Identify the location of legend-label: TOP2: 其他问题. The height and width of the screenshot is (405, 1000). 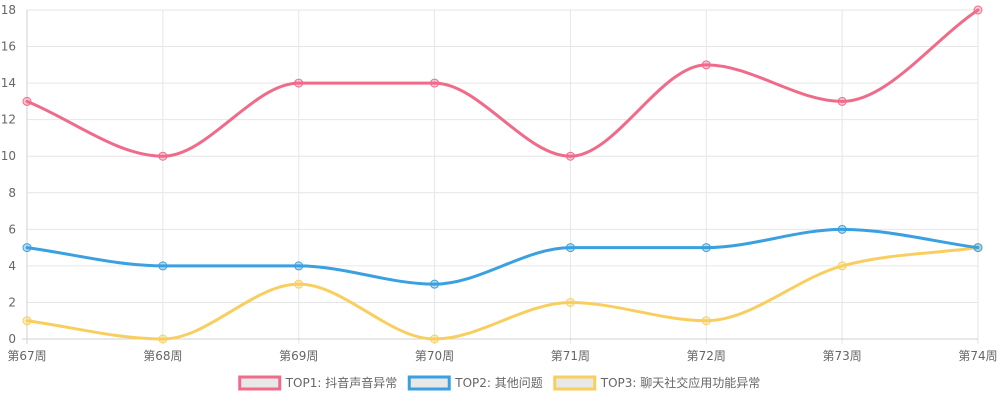
(498, 383).